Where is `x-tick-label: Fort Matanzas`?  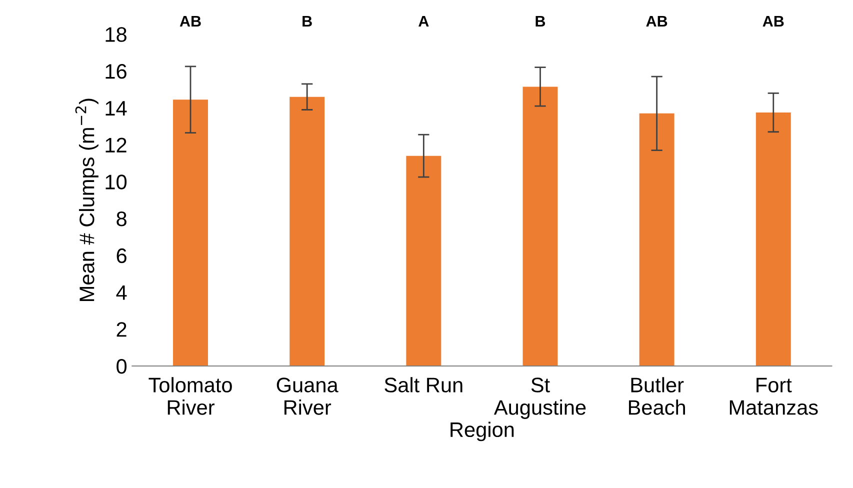
x-tick-label: Fort Matanzas is located at coordinates (774, 396).